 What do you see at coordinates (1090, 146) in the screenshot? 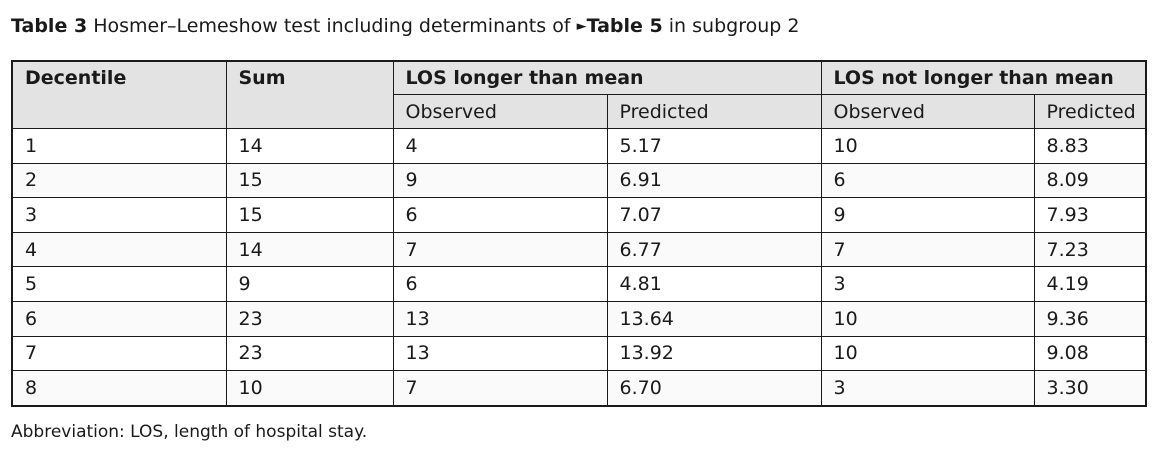
I see `cell-not-longer-predicted: 8.83` at bounding box center [1090, 146].